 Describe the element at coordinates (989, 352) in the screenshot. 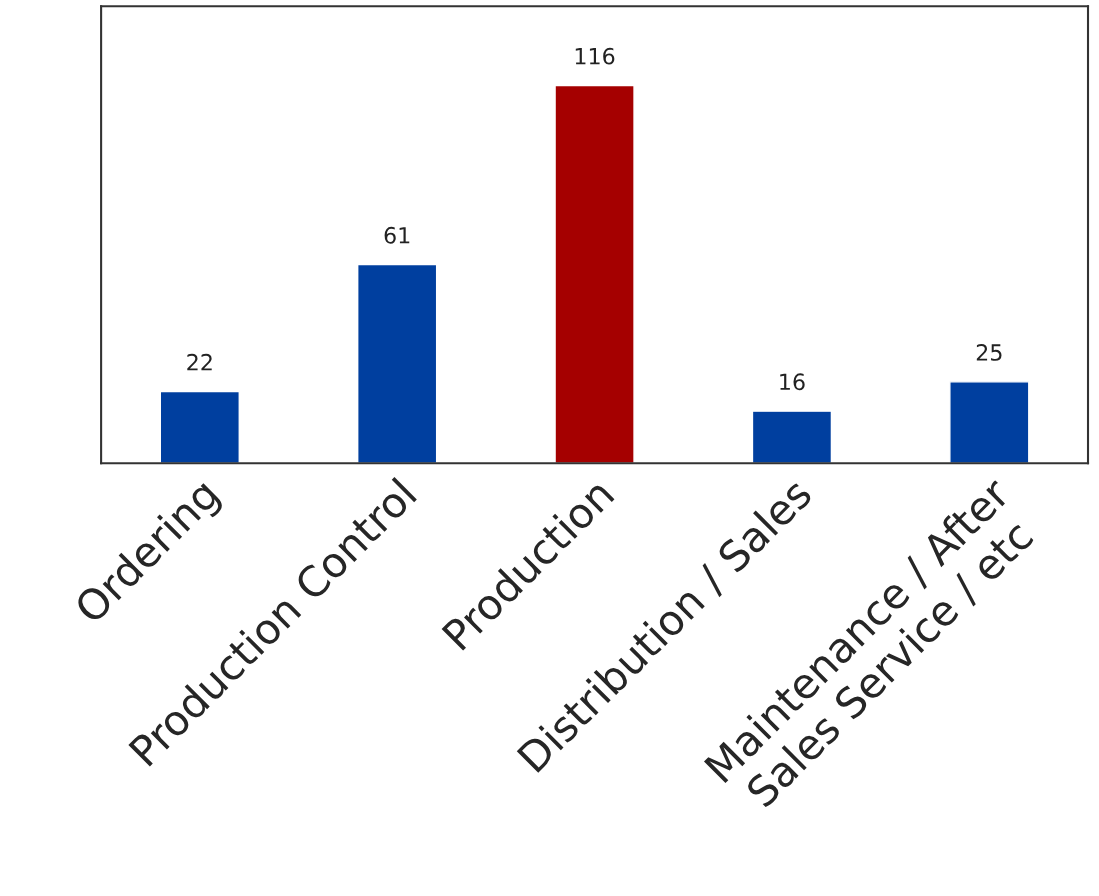

I see `data-label: 25` at that location.